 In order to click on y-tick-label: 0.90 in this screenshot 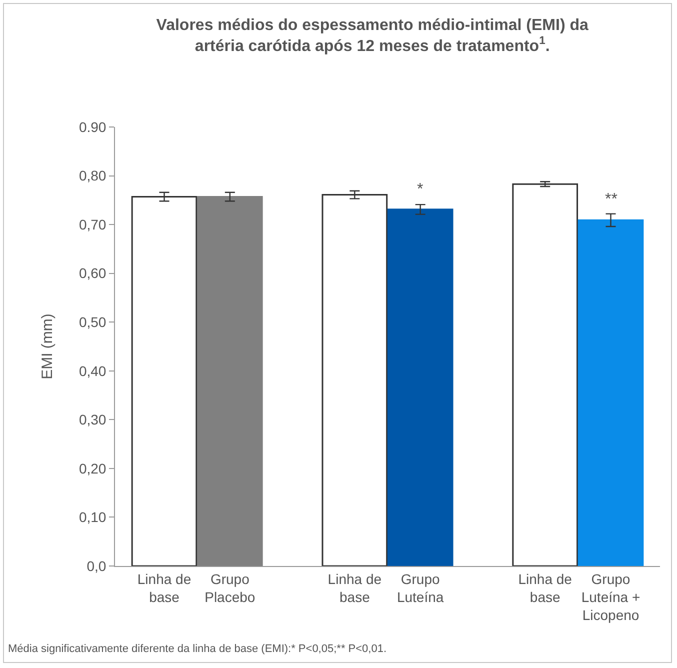, I will do `click(92, 126)`.